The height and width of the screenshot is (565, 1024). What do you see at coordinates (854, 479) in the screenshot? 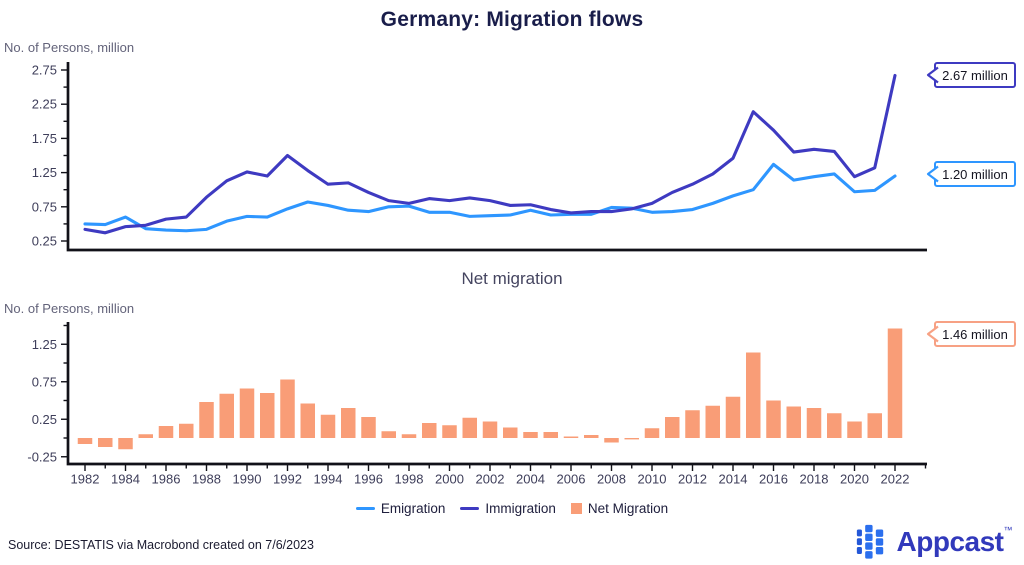
I see `x-tick-label: 2020` at bounding box center [854, 479].